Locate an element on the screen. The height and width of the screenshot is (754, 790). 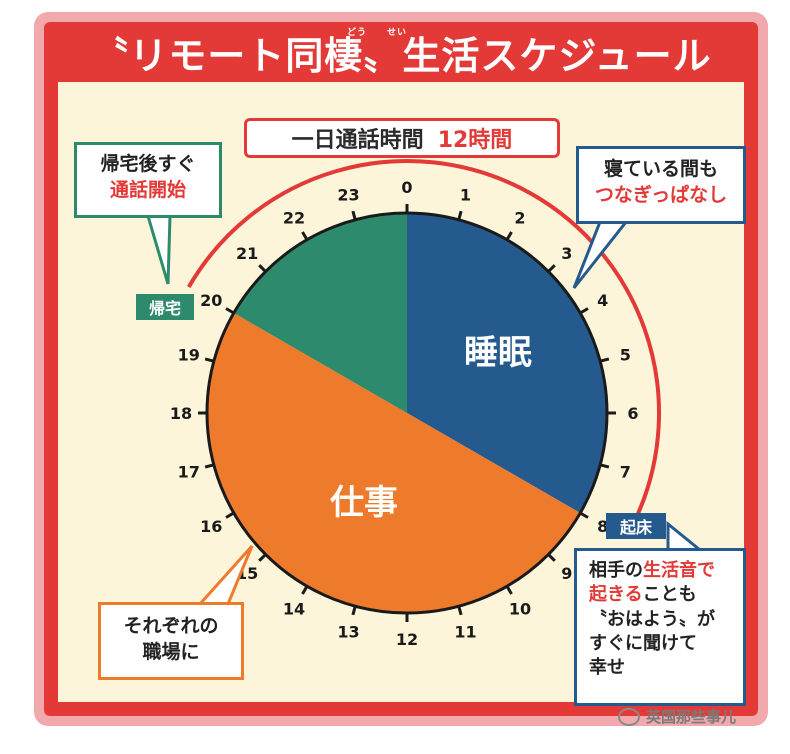
clock-hour-label: 14 is located at coordinates (294, 609).